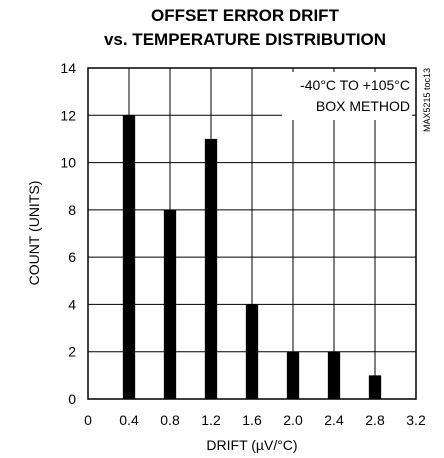 This screenshot has width=444, height=458. I want to click on x-tick-label: 0, so click(88, 420).